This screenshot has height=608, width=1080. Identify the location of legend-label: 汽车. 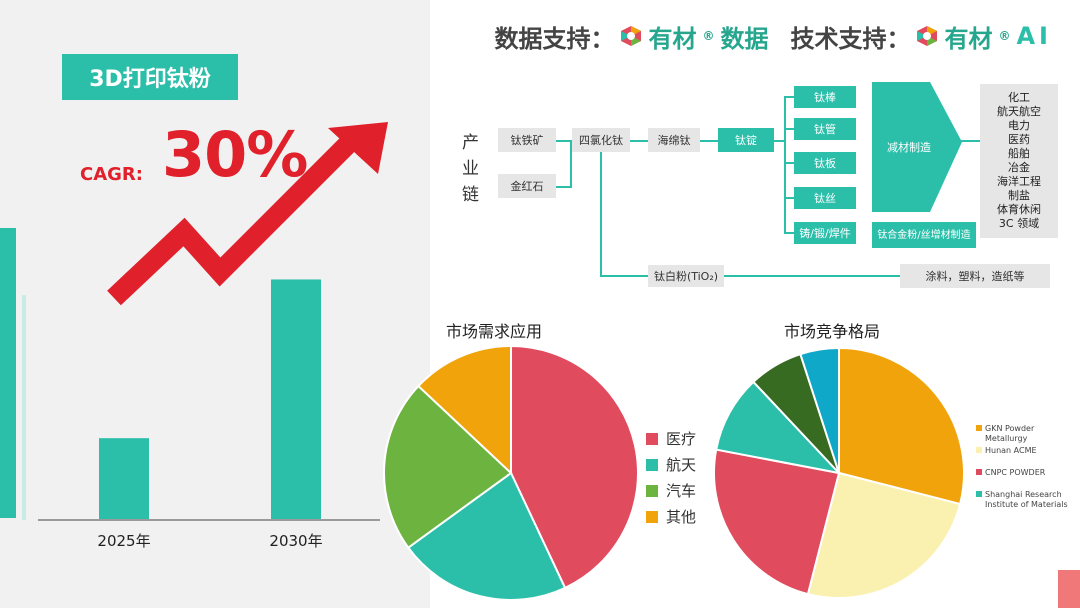
(681, 491).